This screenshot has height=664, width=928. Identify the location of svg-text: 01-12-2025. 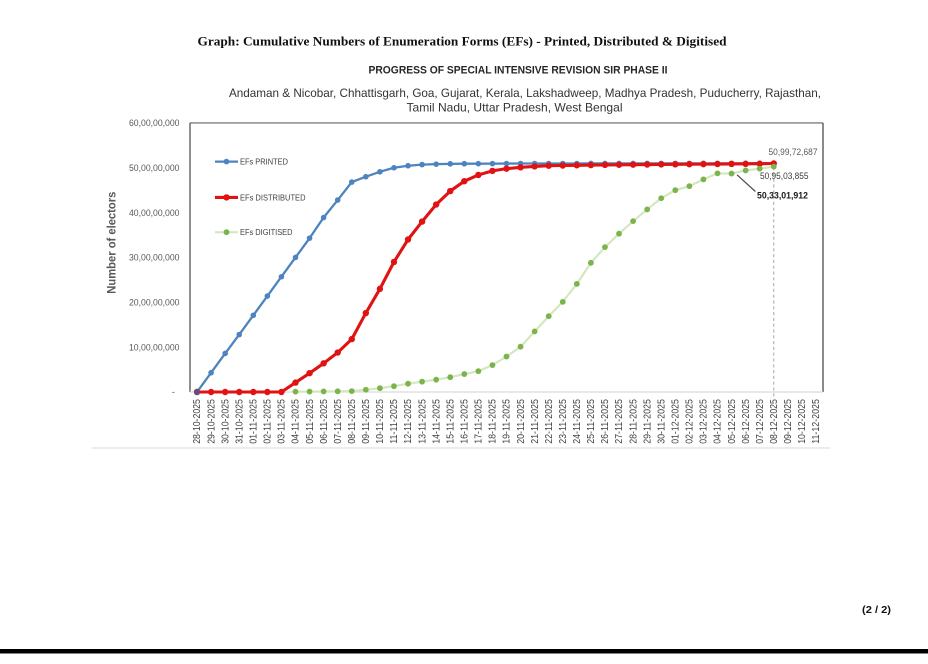
(676, 421).